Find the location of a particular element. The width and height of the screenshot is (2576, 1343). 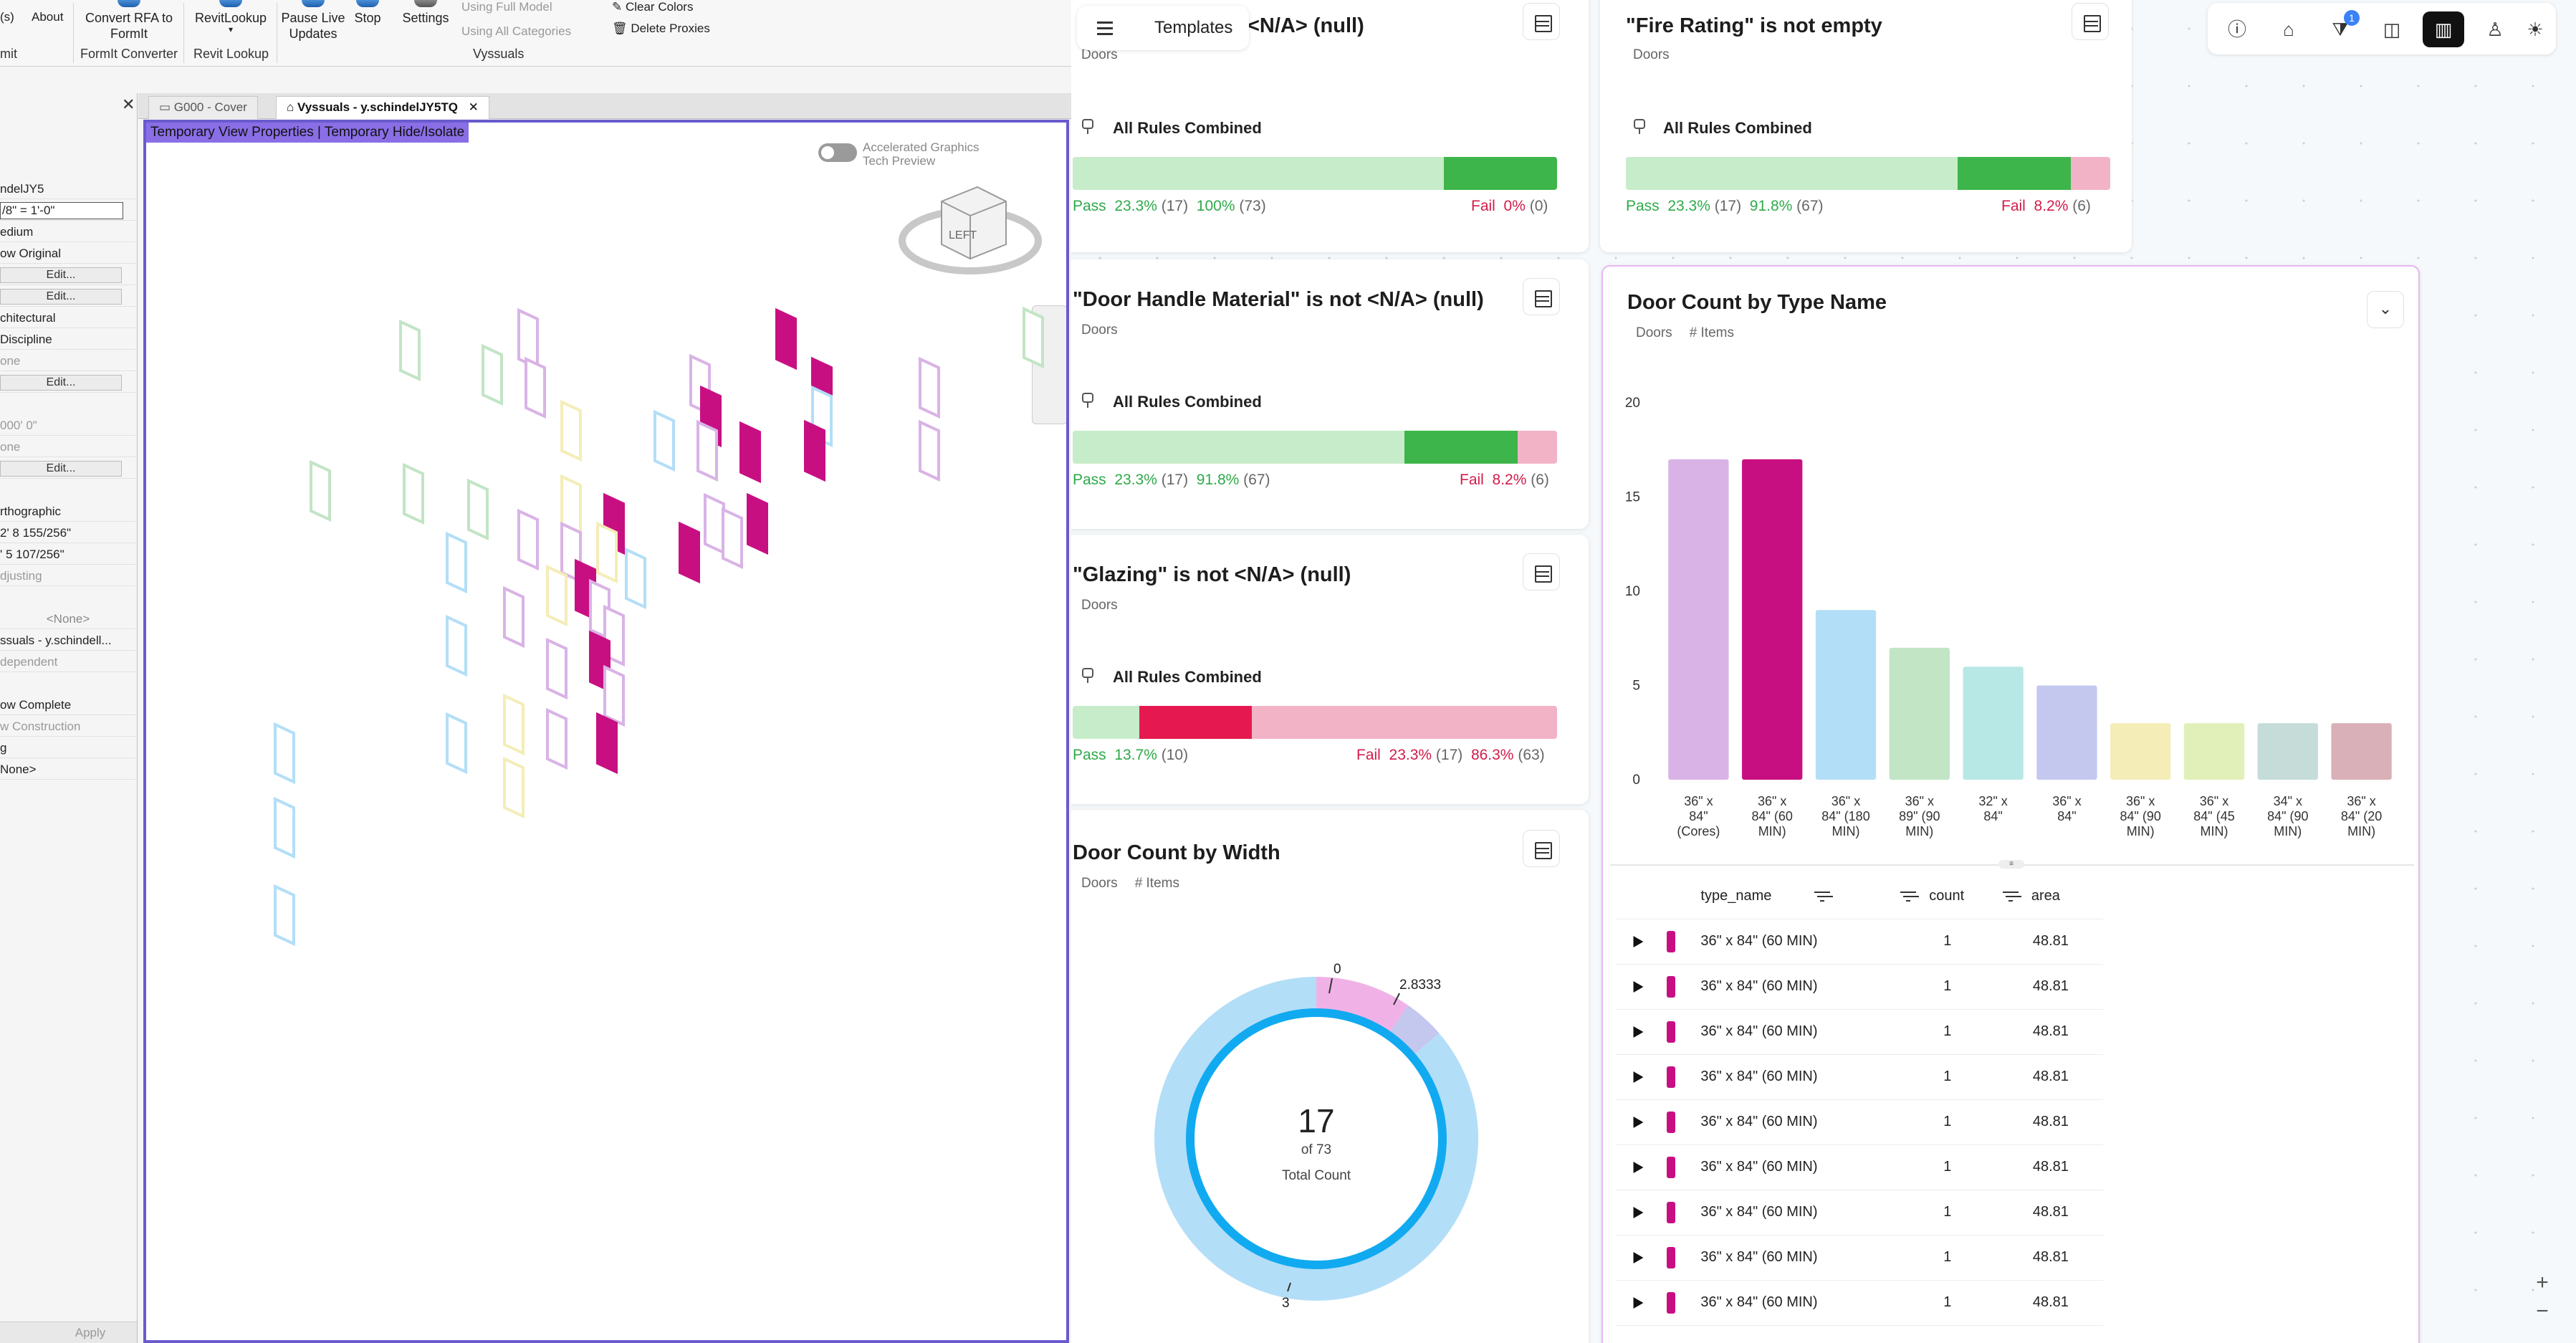

splitter-handle-icon: ≡ is located at coordinates (2011, 864).